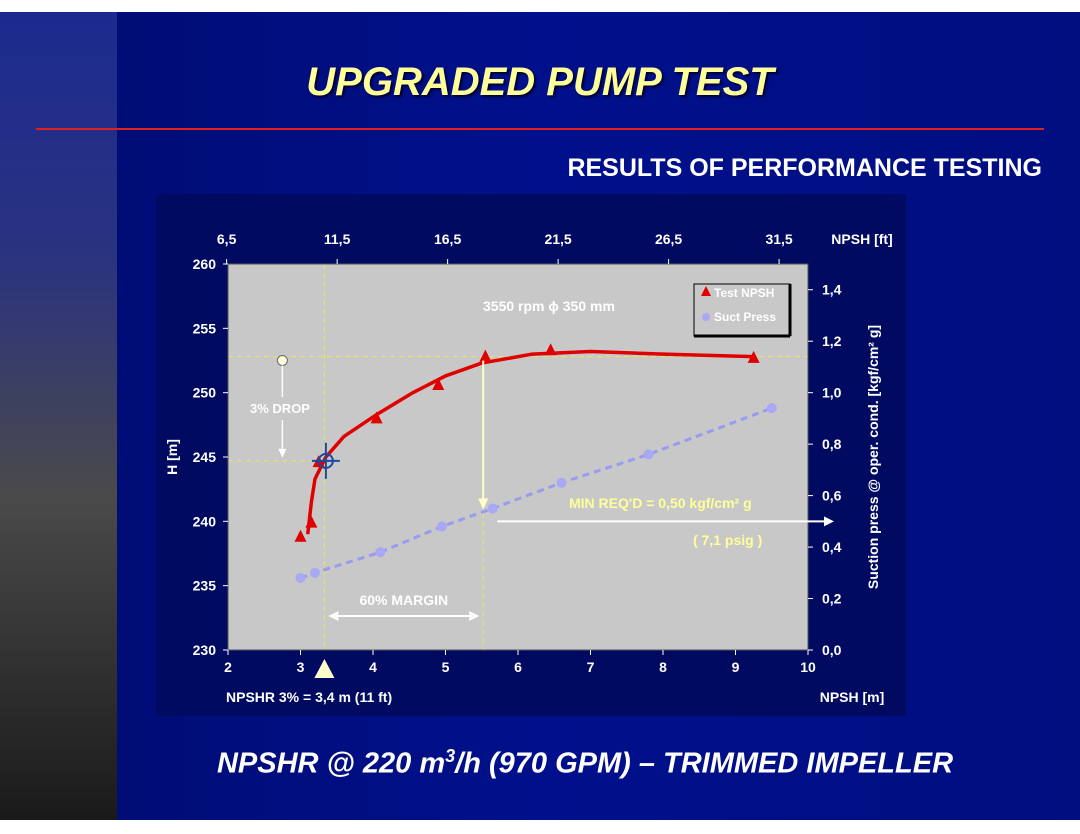 The height and width of the screenshot is (834, 1080). I want to click on x-tick-label: 9, so click(736, 667).